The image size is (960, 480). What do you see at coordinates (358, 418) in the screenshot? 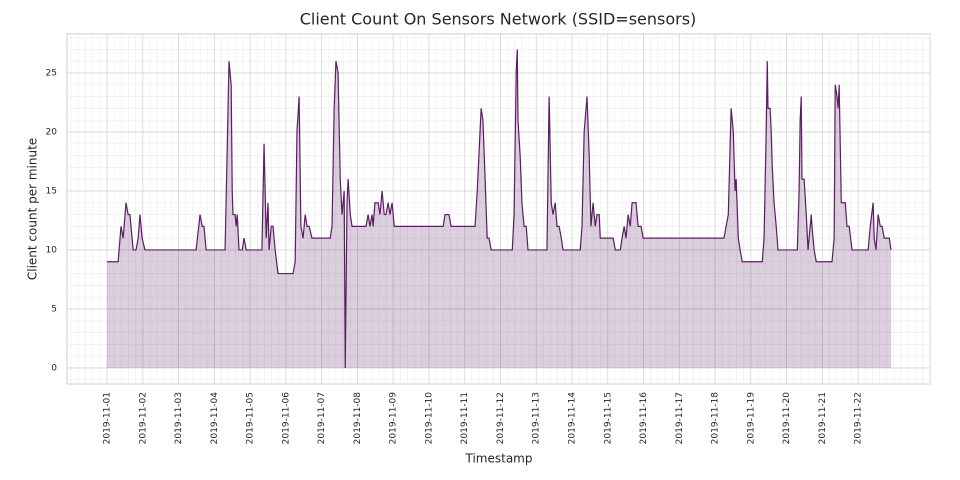
I see `x-tick-label: 2019-11-08` at bounding box center [358, 418].